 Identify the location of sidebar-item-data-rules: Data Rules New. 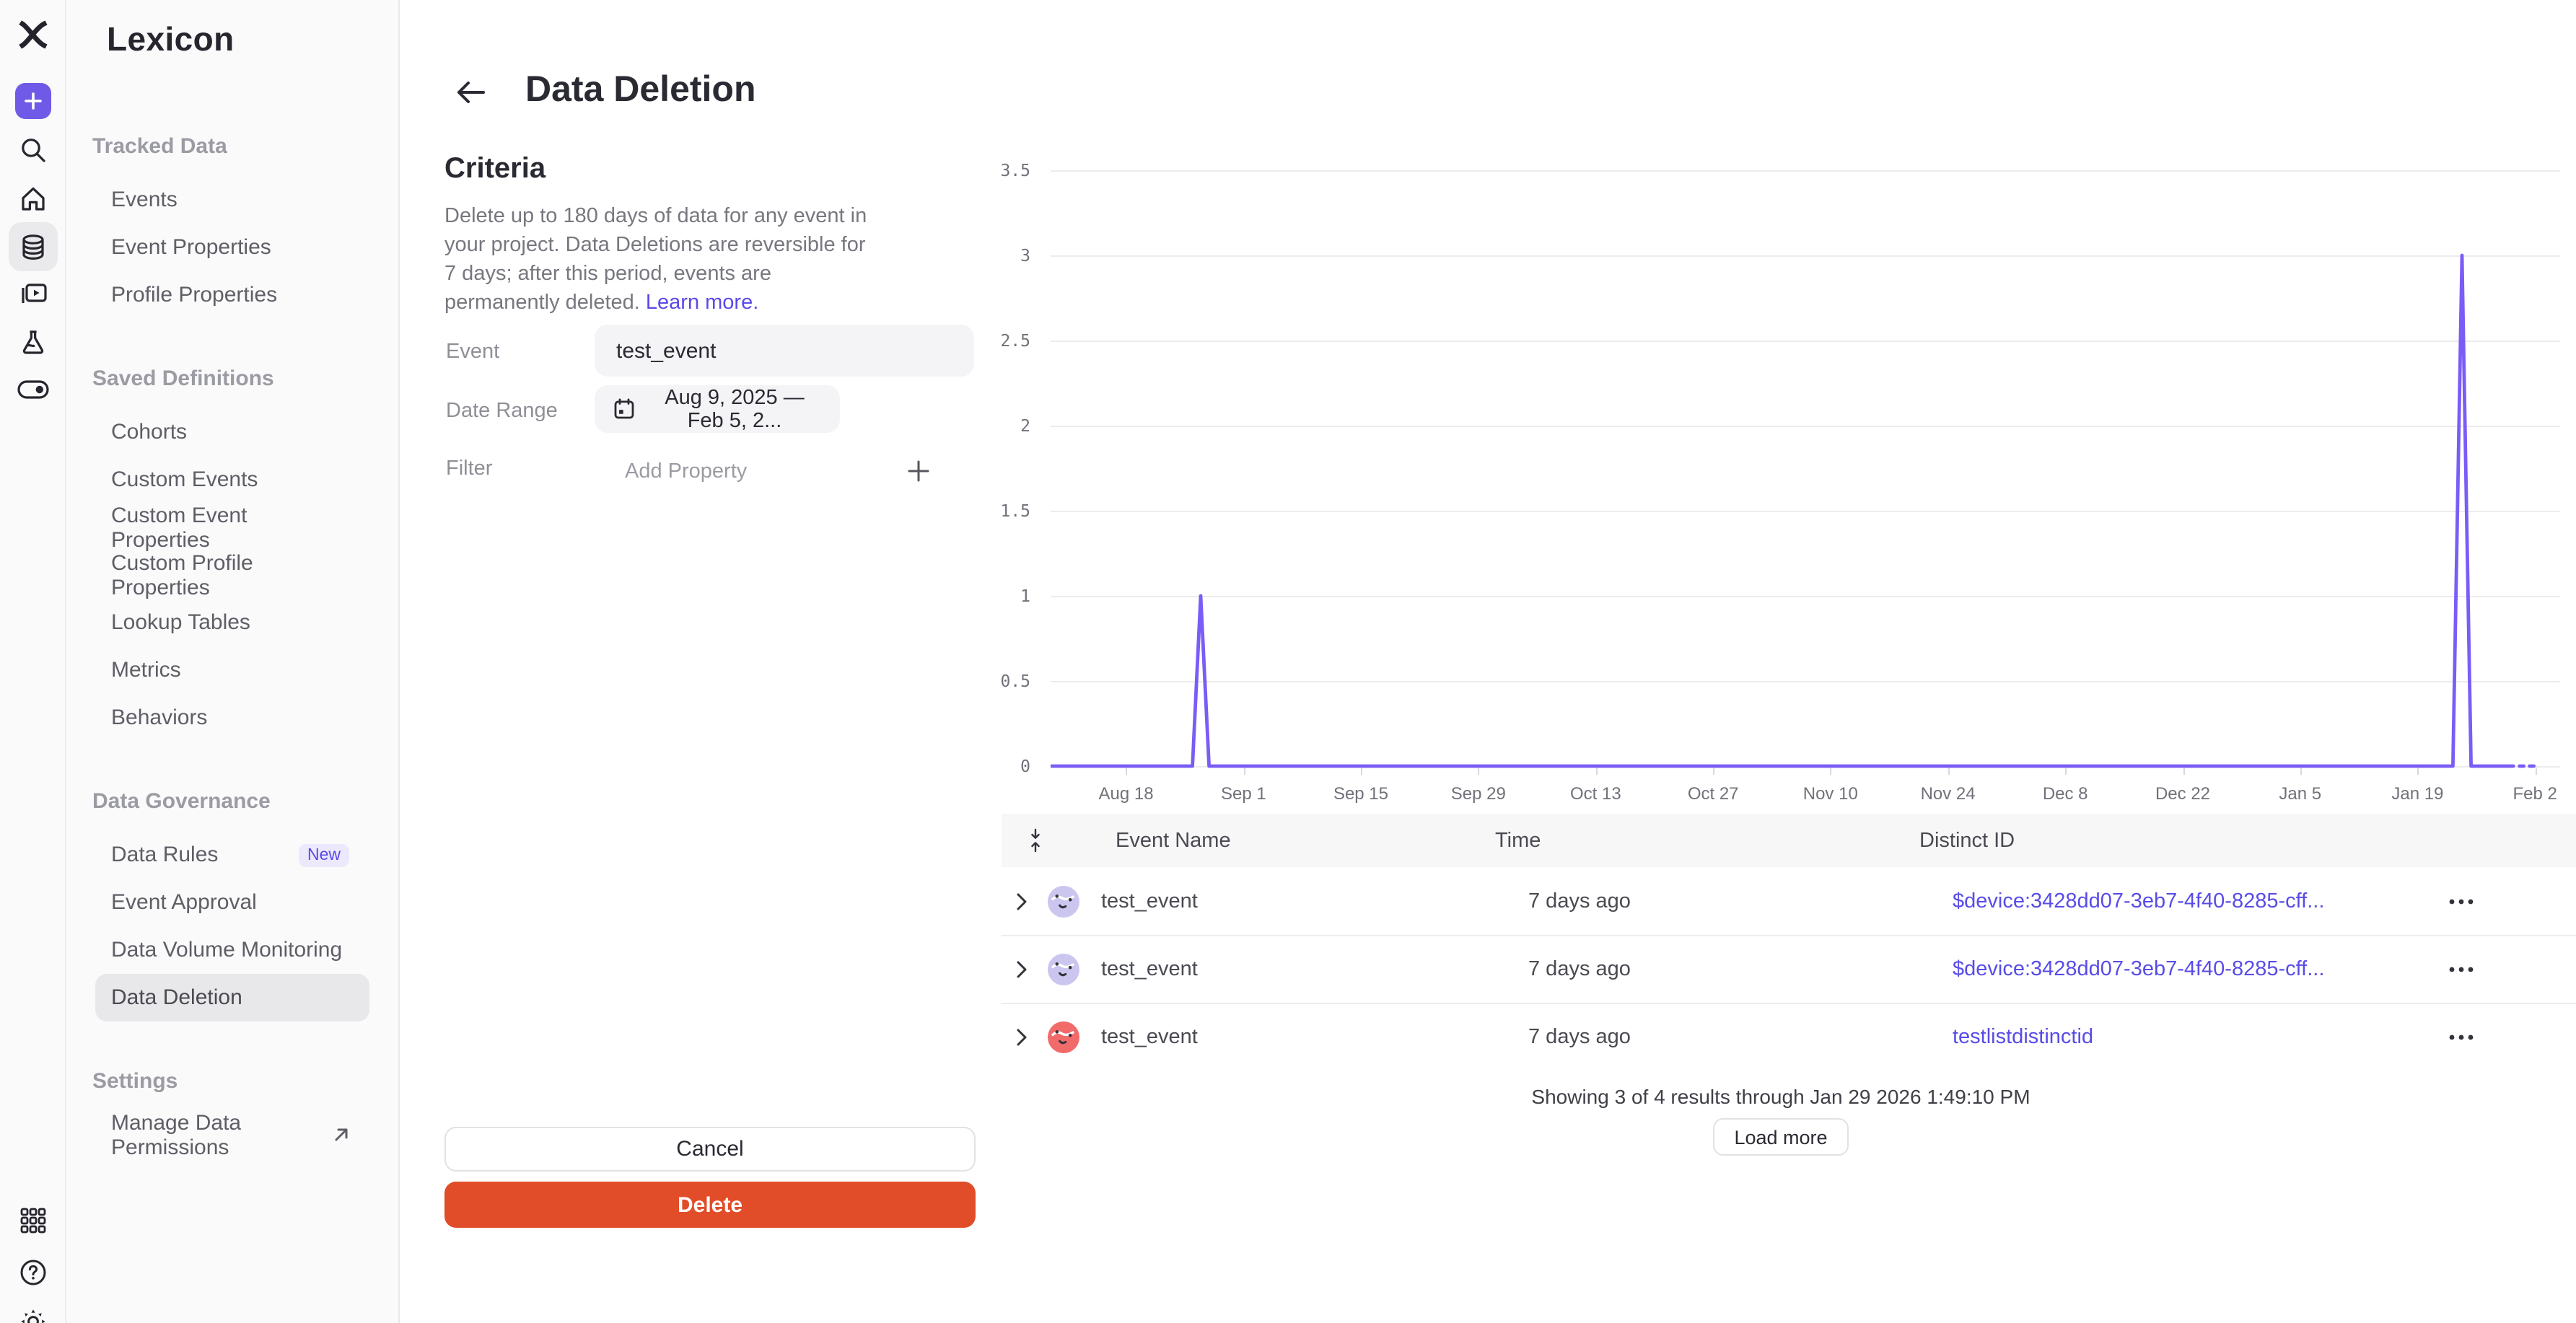
(232, 855).